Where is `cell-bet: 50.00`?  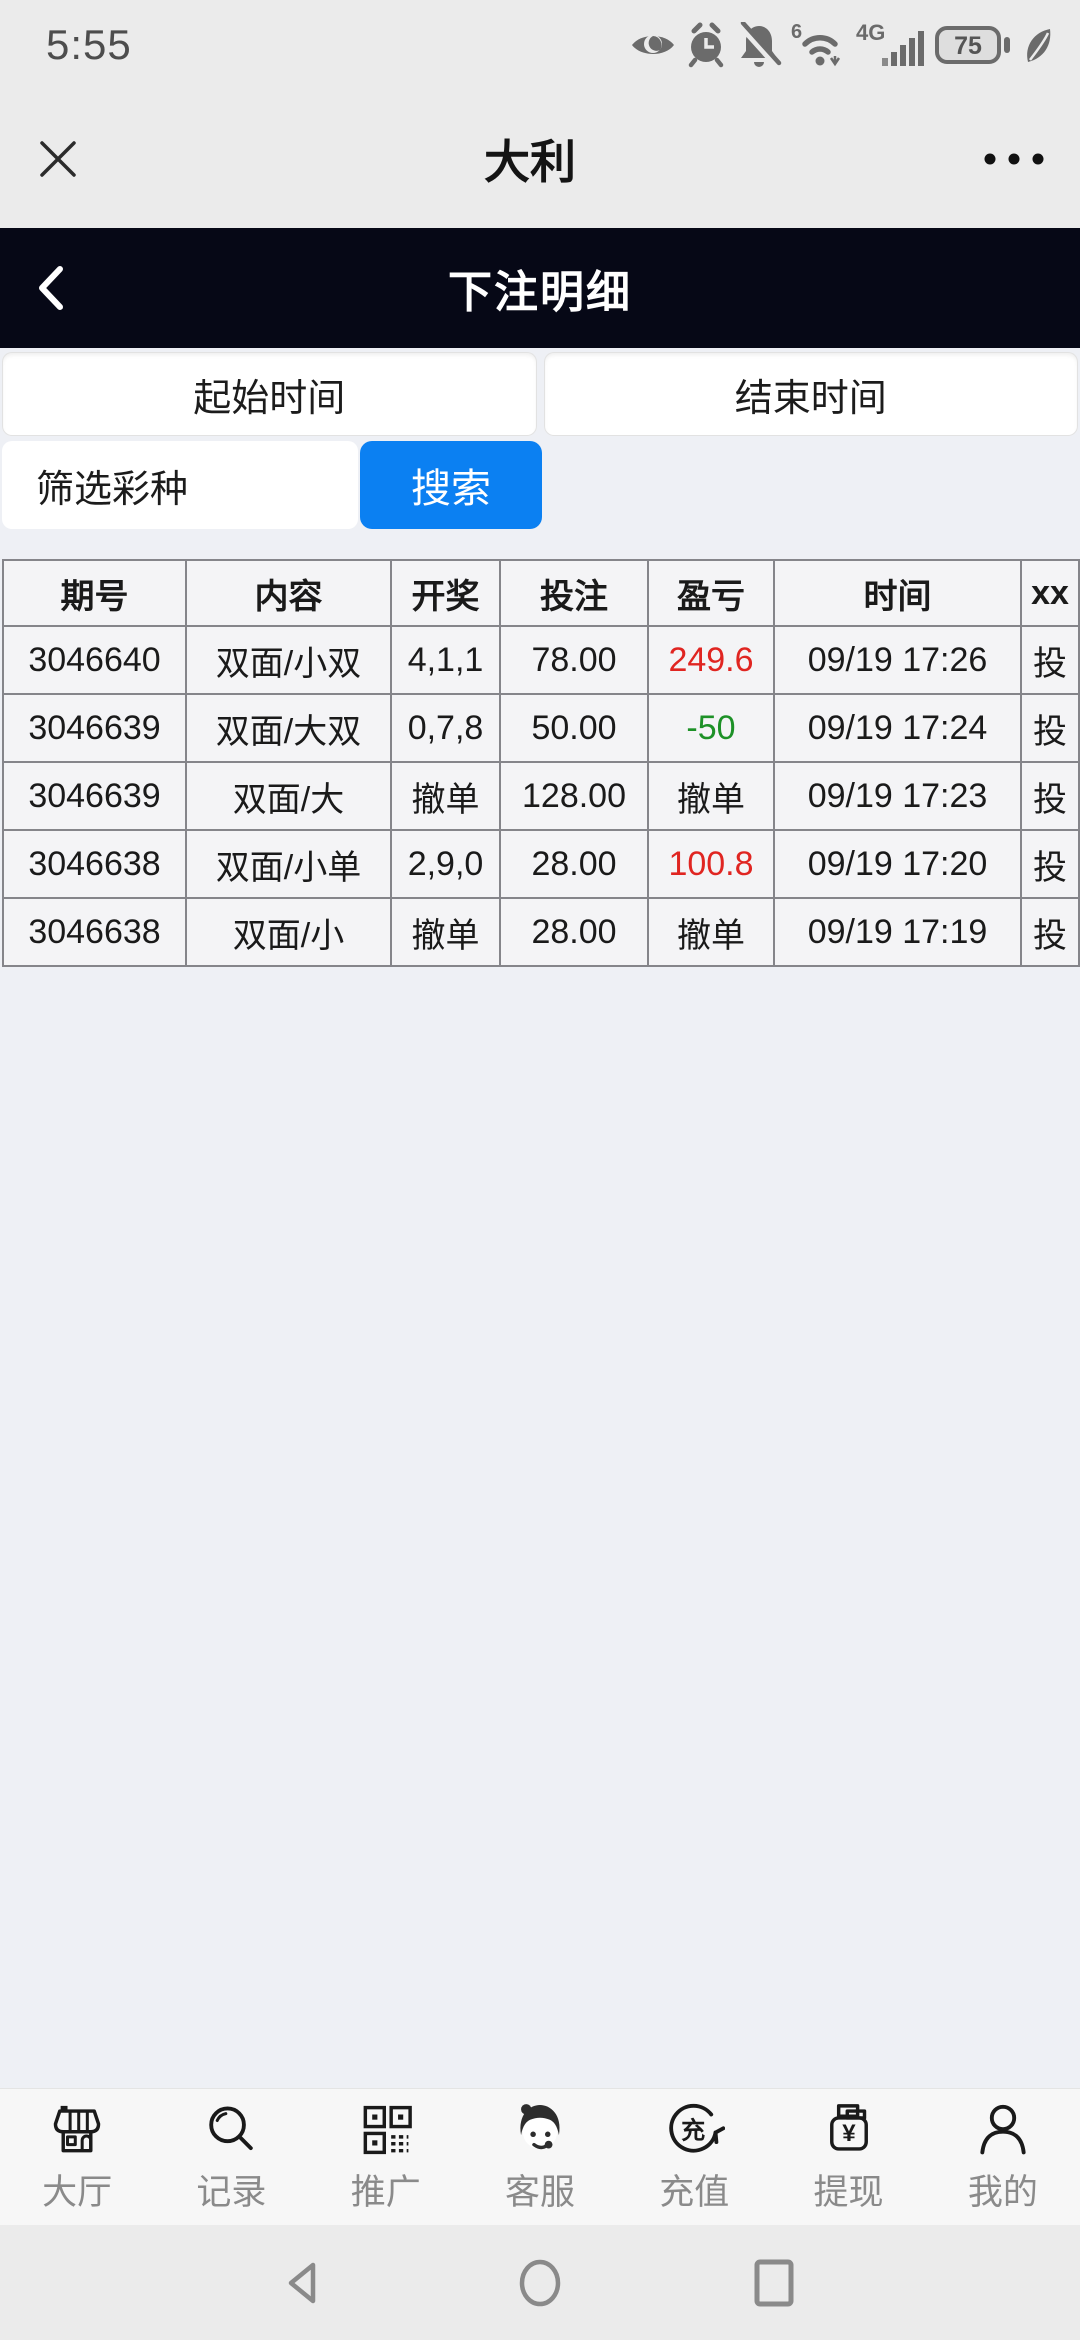 cell-bet: 50.00 is located at coordinates (574, 728).